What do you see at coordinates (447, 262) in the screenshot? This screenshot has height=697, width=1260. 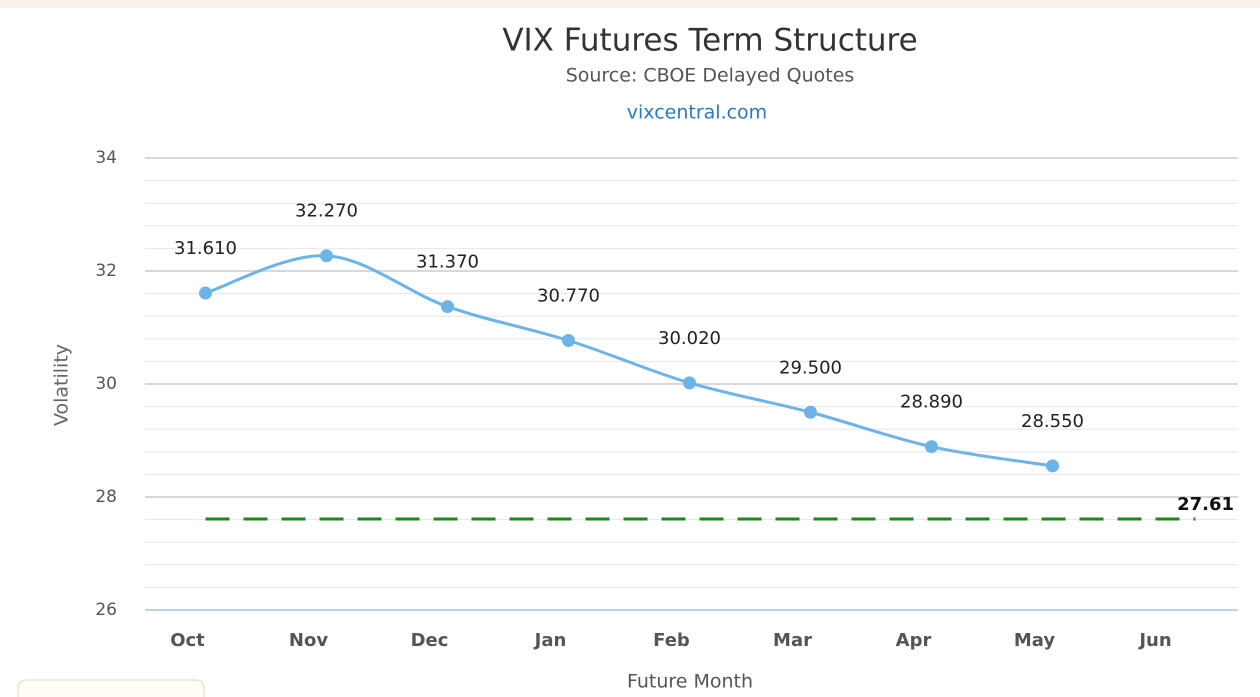 I see `data-label: 31.370` at bounding box center [447, 262].